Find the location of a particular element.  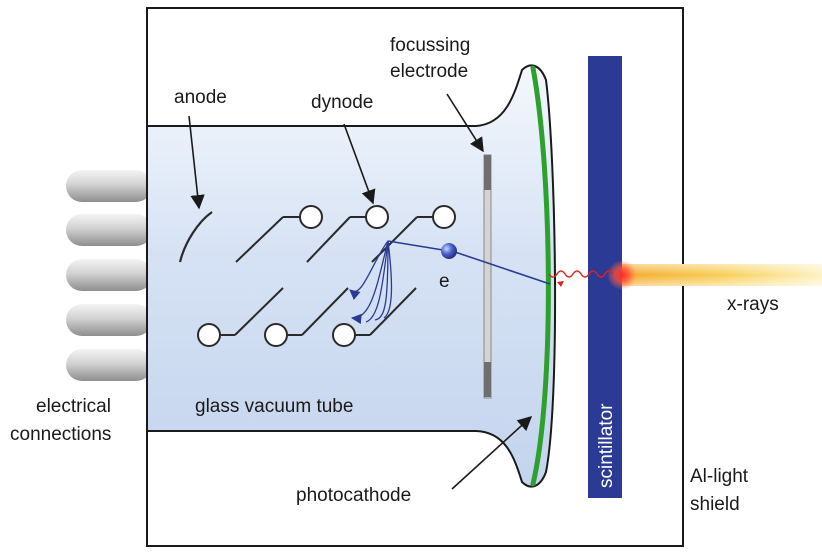

electron-cascade is located at coordinates (371, 282).